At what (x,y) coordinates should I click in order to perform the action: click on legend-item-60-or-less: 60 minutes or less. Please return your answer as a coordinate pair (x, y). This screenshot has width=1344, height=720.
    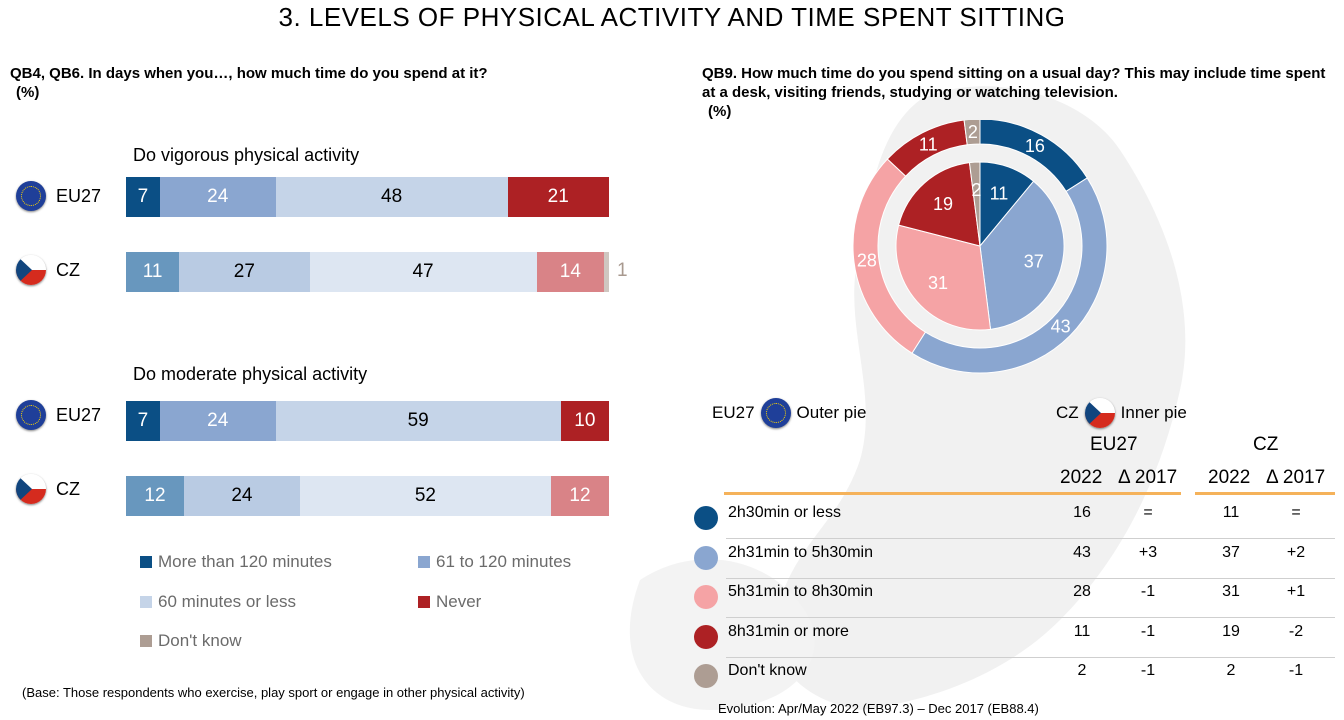
    Looking at the image, I should click on (218, 602).